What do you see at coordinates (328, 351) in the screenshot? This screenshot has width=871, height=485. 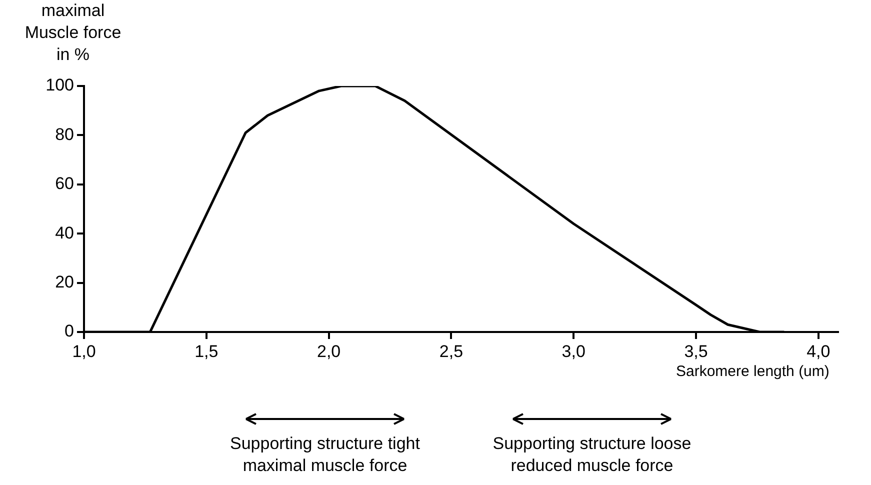 I see `x-tick-label: 2,0` at bounding box center [328, 351].